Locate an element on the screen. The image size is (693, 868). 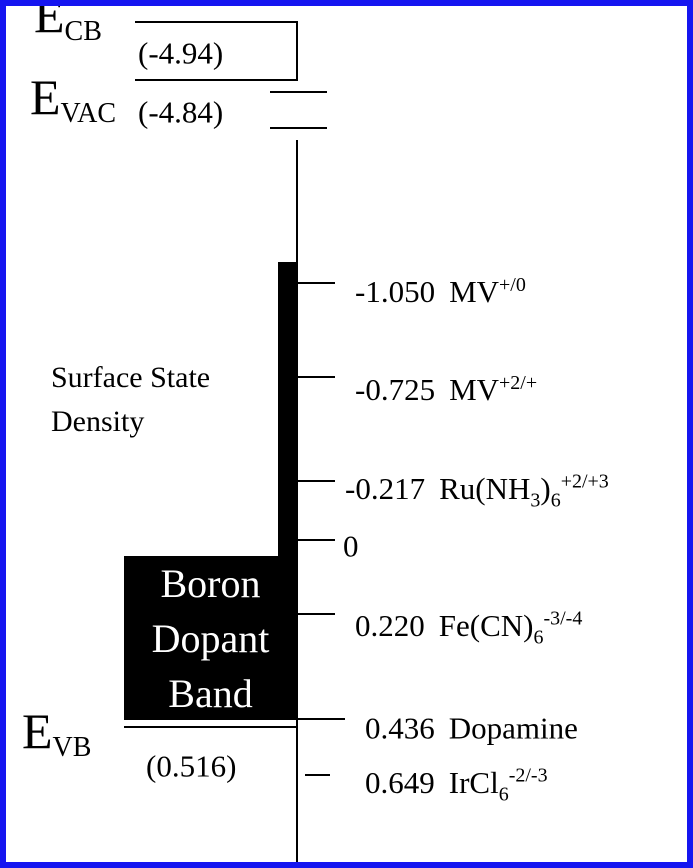
level: 0 is located at coordinates (351, 546).